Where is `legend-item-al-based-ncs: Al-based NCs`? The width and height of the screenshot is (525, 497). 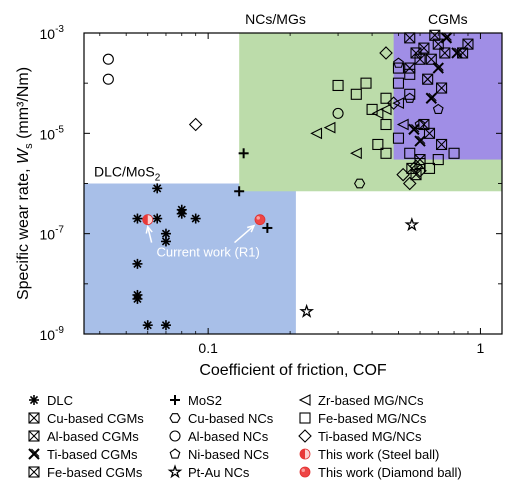 legend-item-al-based-ncs: Al-based NCs is located at coordinates (219, 436).